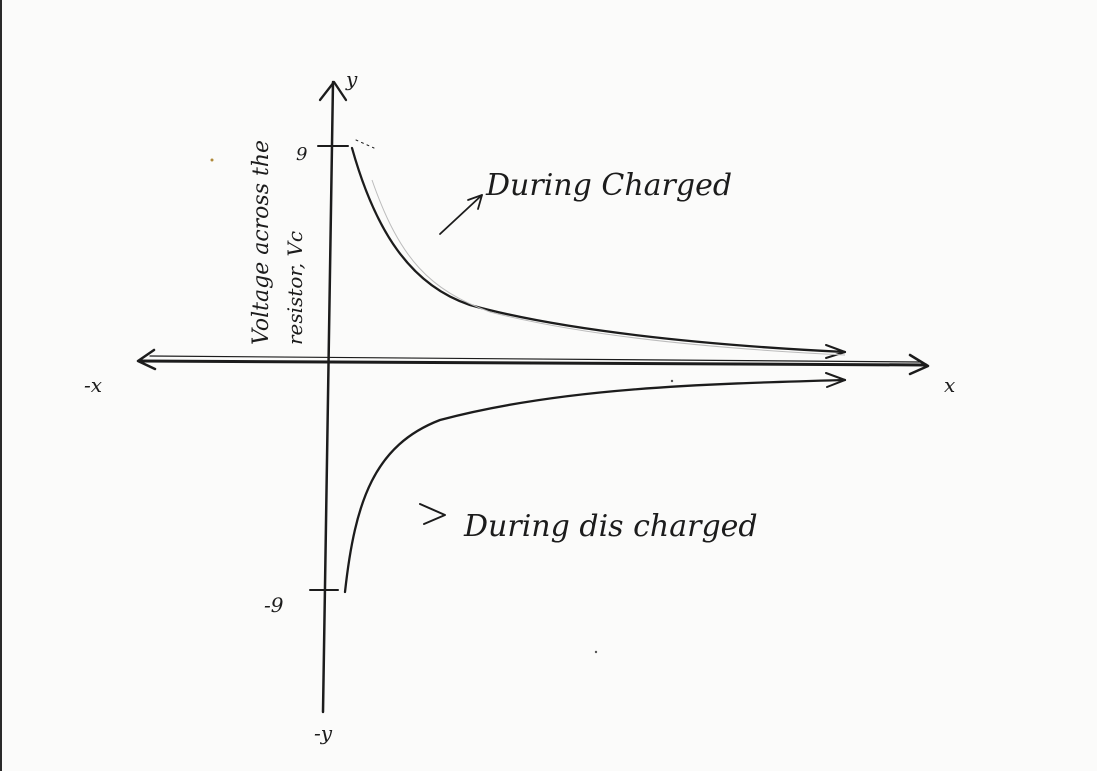 This screenshot has width=1097, height=771. What do you see at coordinates (261, 242) in the screenshot?
I see `y-axis-label-line1: Voltage across the` at bounding box center [261, 242].